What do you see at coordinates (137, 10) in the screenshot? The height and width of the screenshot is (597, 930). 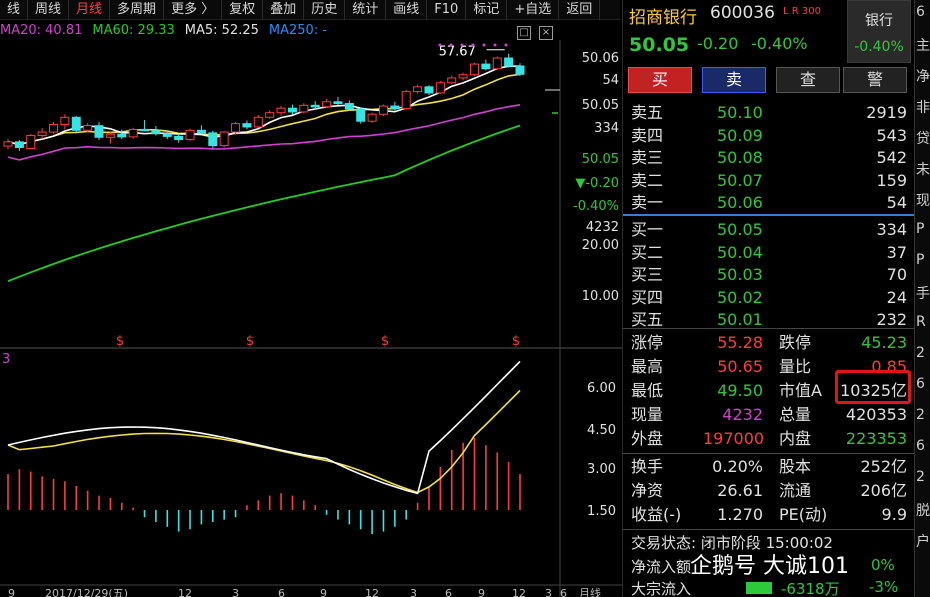 I see `toolbar-item: 多周期` at bounding box center [137, 10].